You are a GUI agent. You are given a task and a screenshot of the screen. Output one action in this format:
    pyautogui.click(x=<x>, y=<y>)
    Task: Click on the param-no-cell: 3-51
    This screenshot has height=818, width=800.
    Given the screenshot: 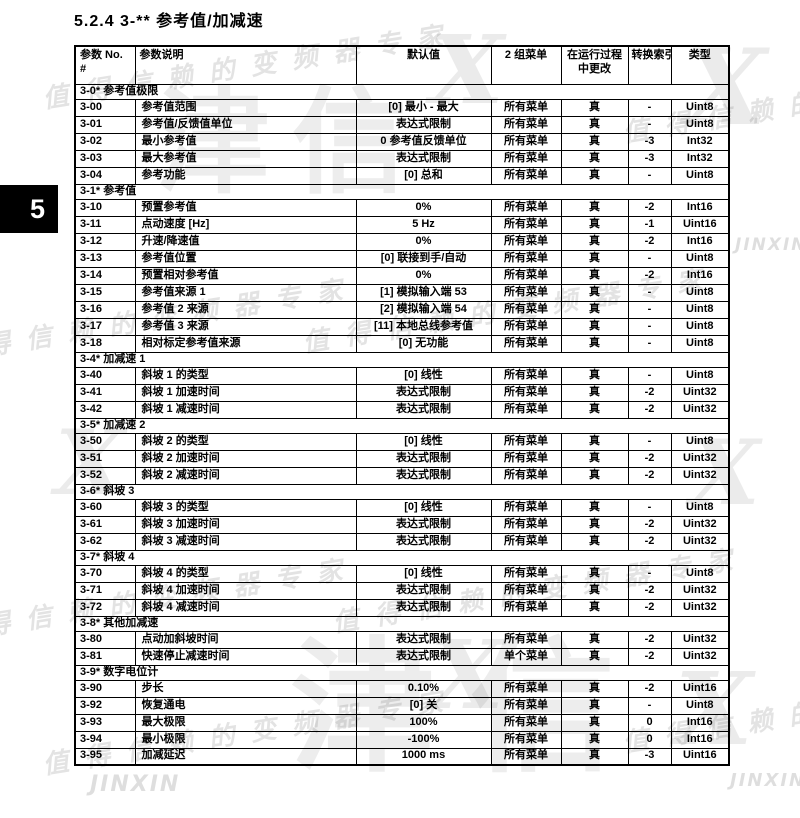 What is the action you would take?
    pyautogui.click(x=105, y=458)
    